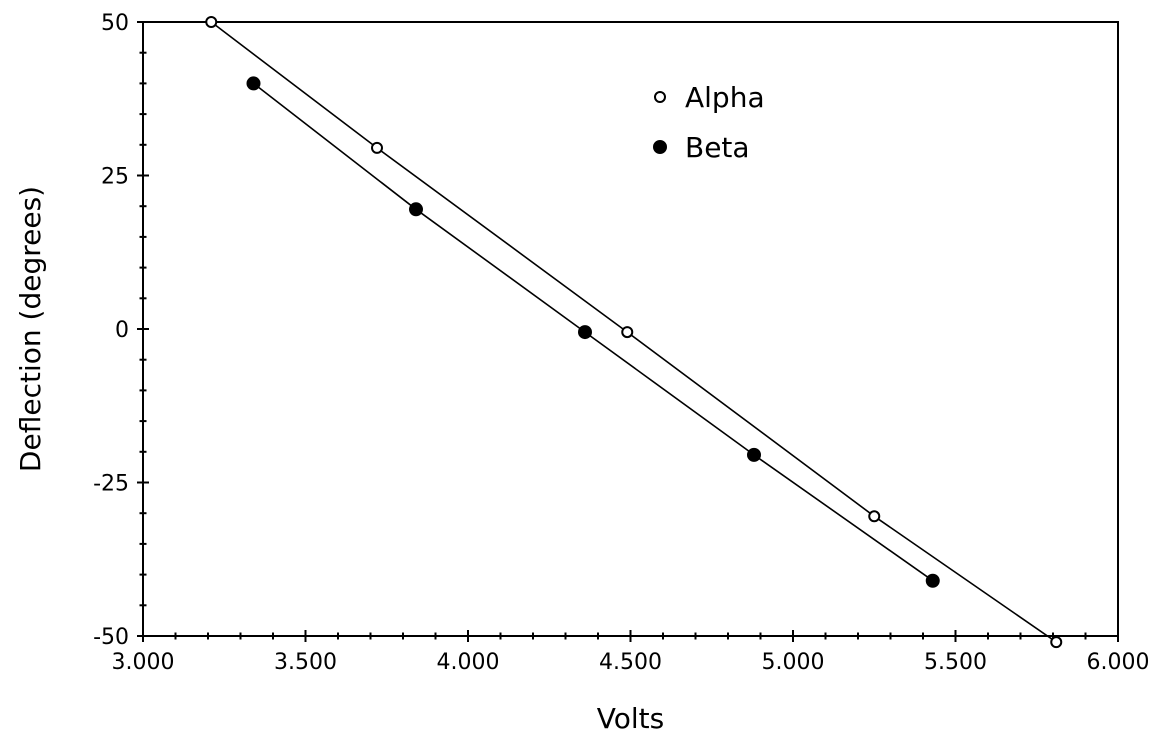  I want to click on y-tick-label: 25, so click(115, 177).